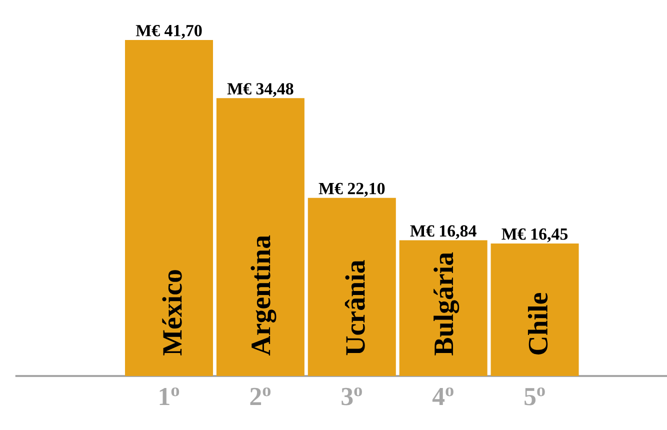 Image resolution: width=667 pixels, height=430 pixels. What do you see at coordinates (260, 397) in the screenshot?
I see `x-tick-label: 2$^{o}$` at bounding box center [260, 397].